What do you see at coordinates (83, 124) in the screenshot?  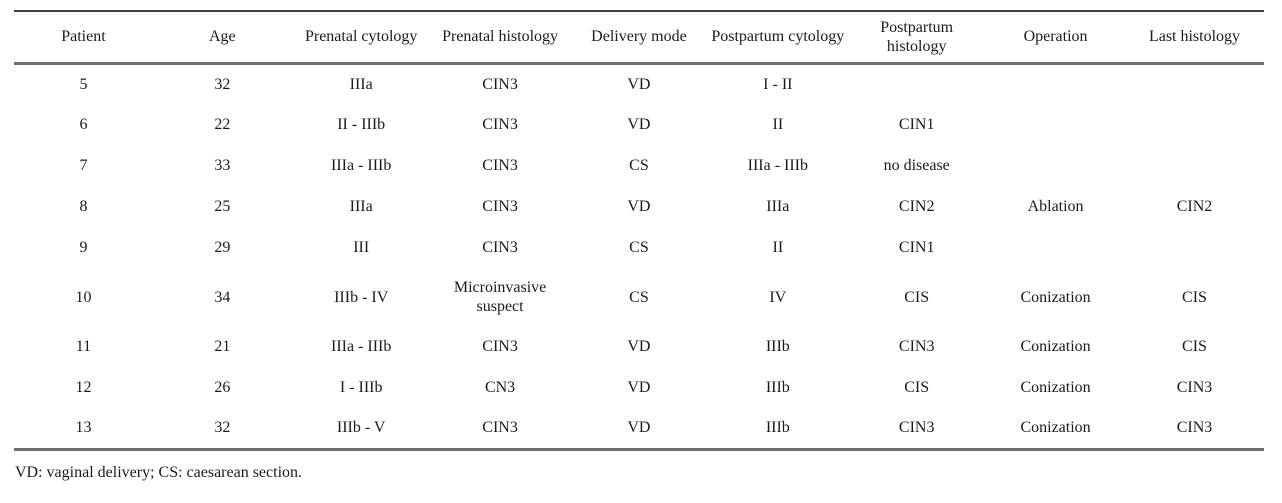 I see `table-cell: 6` at bounding box center [83, 124].